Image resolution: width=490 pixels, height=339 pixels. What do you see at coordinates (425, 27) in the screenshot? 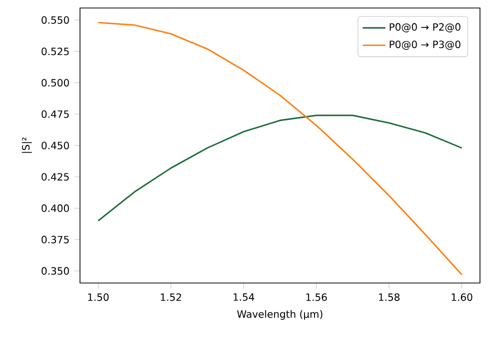
I see `legend-label: P0@0 → P2@0` at bounding box center [425, 27].